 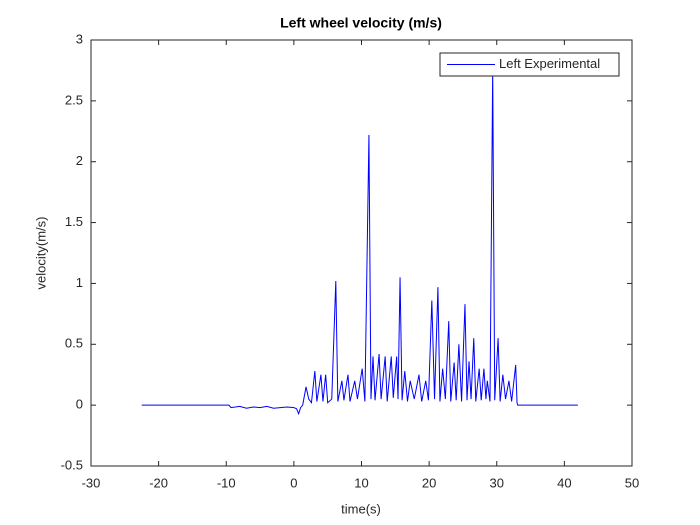 What do you see at coordinates (549, 63) in the screenshot?
I see `legend-label: Left Experimental` at bounding box center [549, 63].